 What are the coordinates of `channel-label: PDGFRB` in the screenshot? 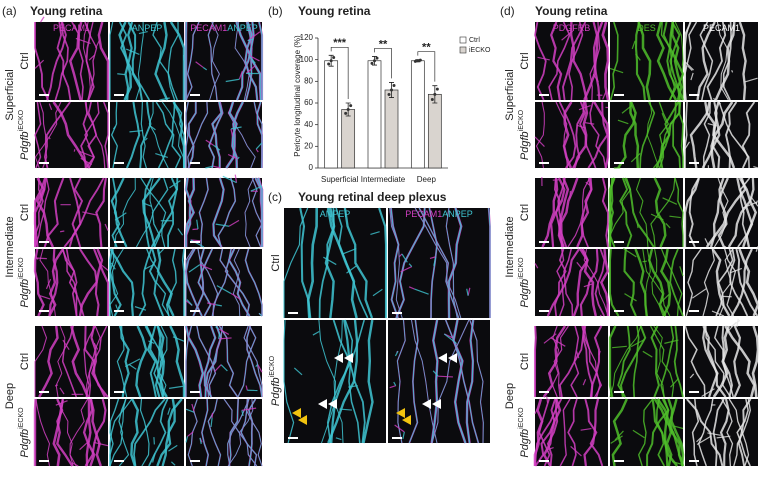 It's located at (572, 28).